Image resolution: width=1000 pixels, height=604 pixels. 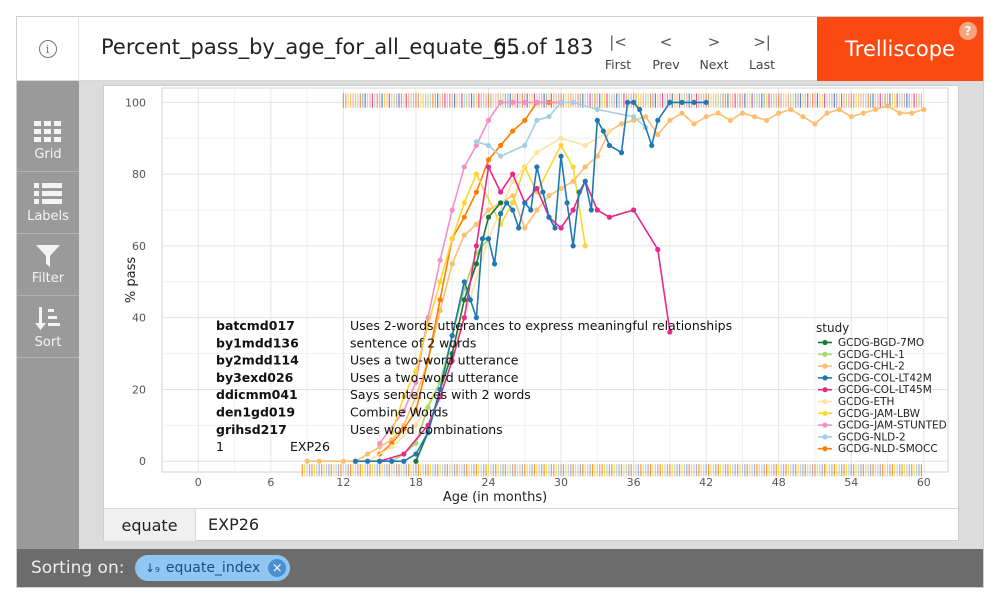 What do you see at coordinates (488, 482) in the screenshot?
I see `x-tick-label: 24` at bounding box center [488, 482].